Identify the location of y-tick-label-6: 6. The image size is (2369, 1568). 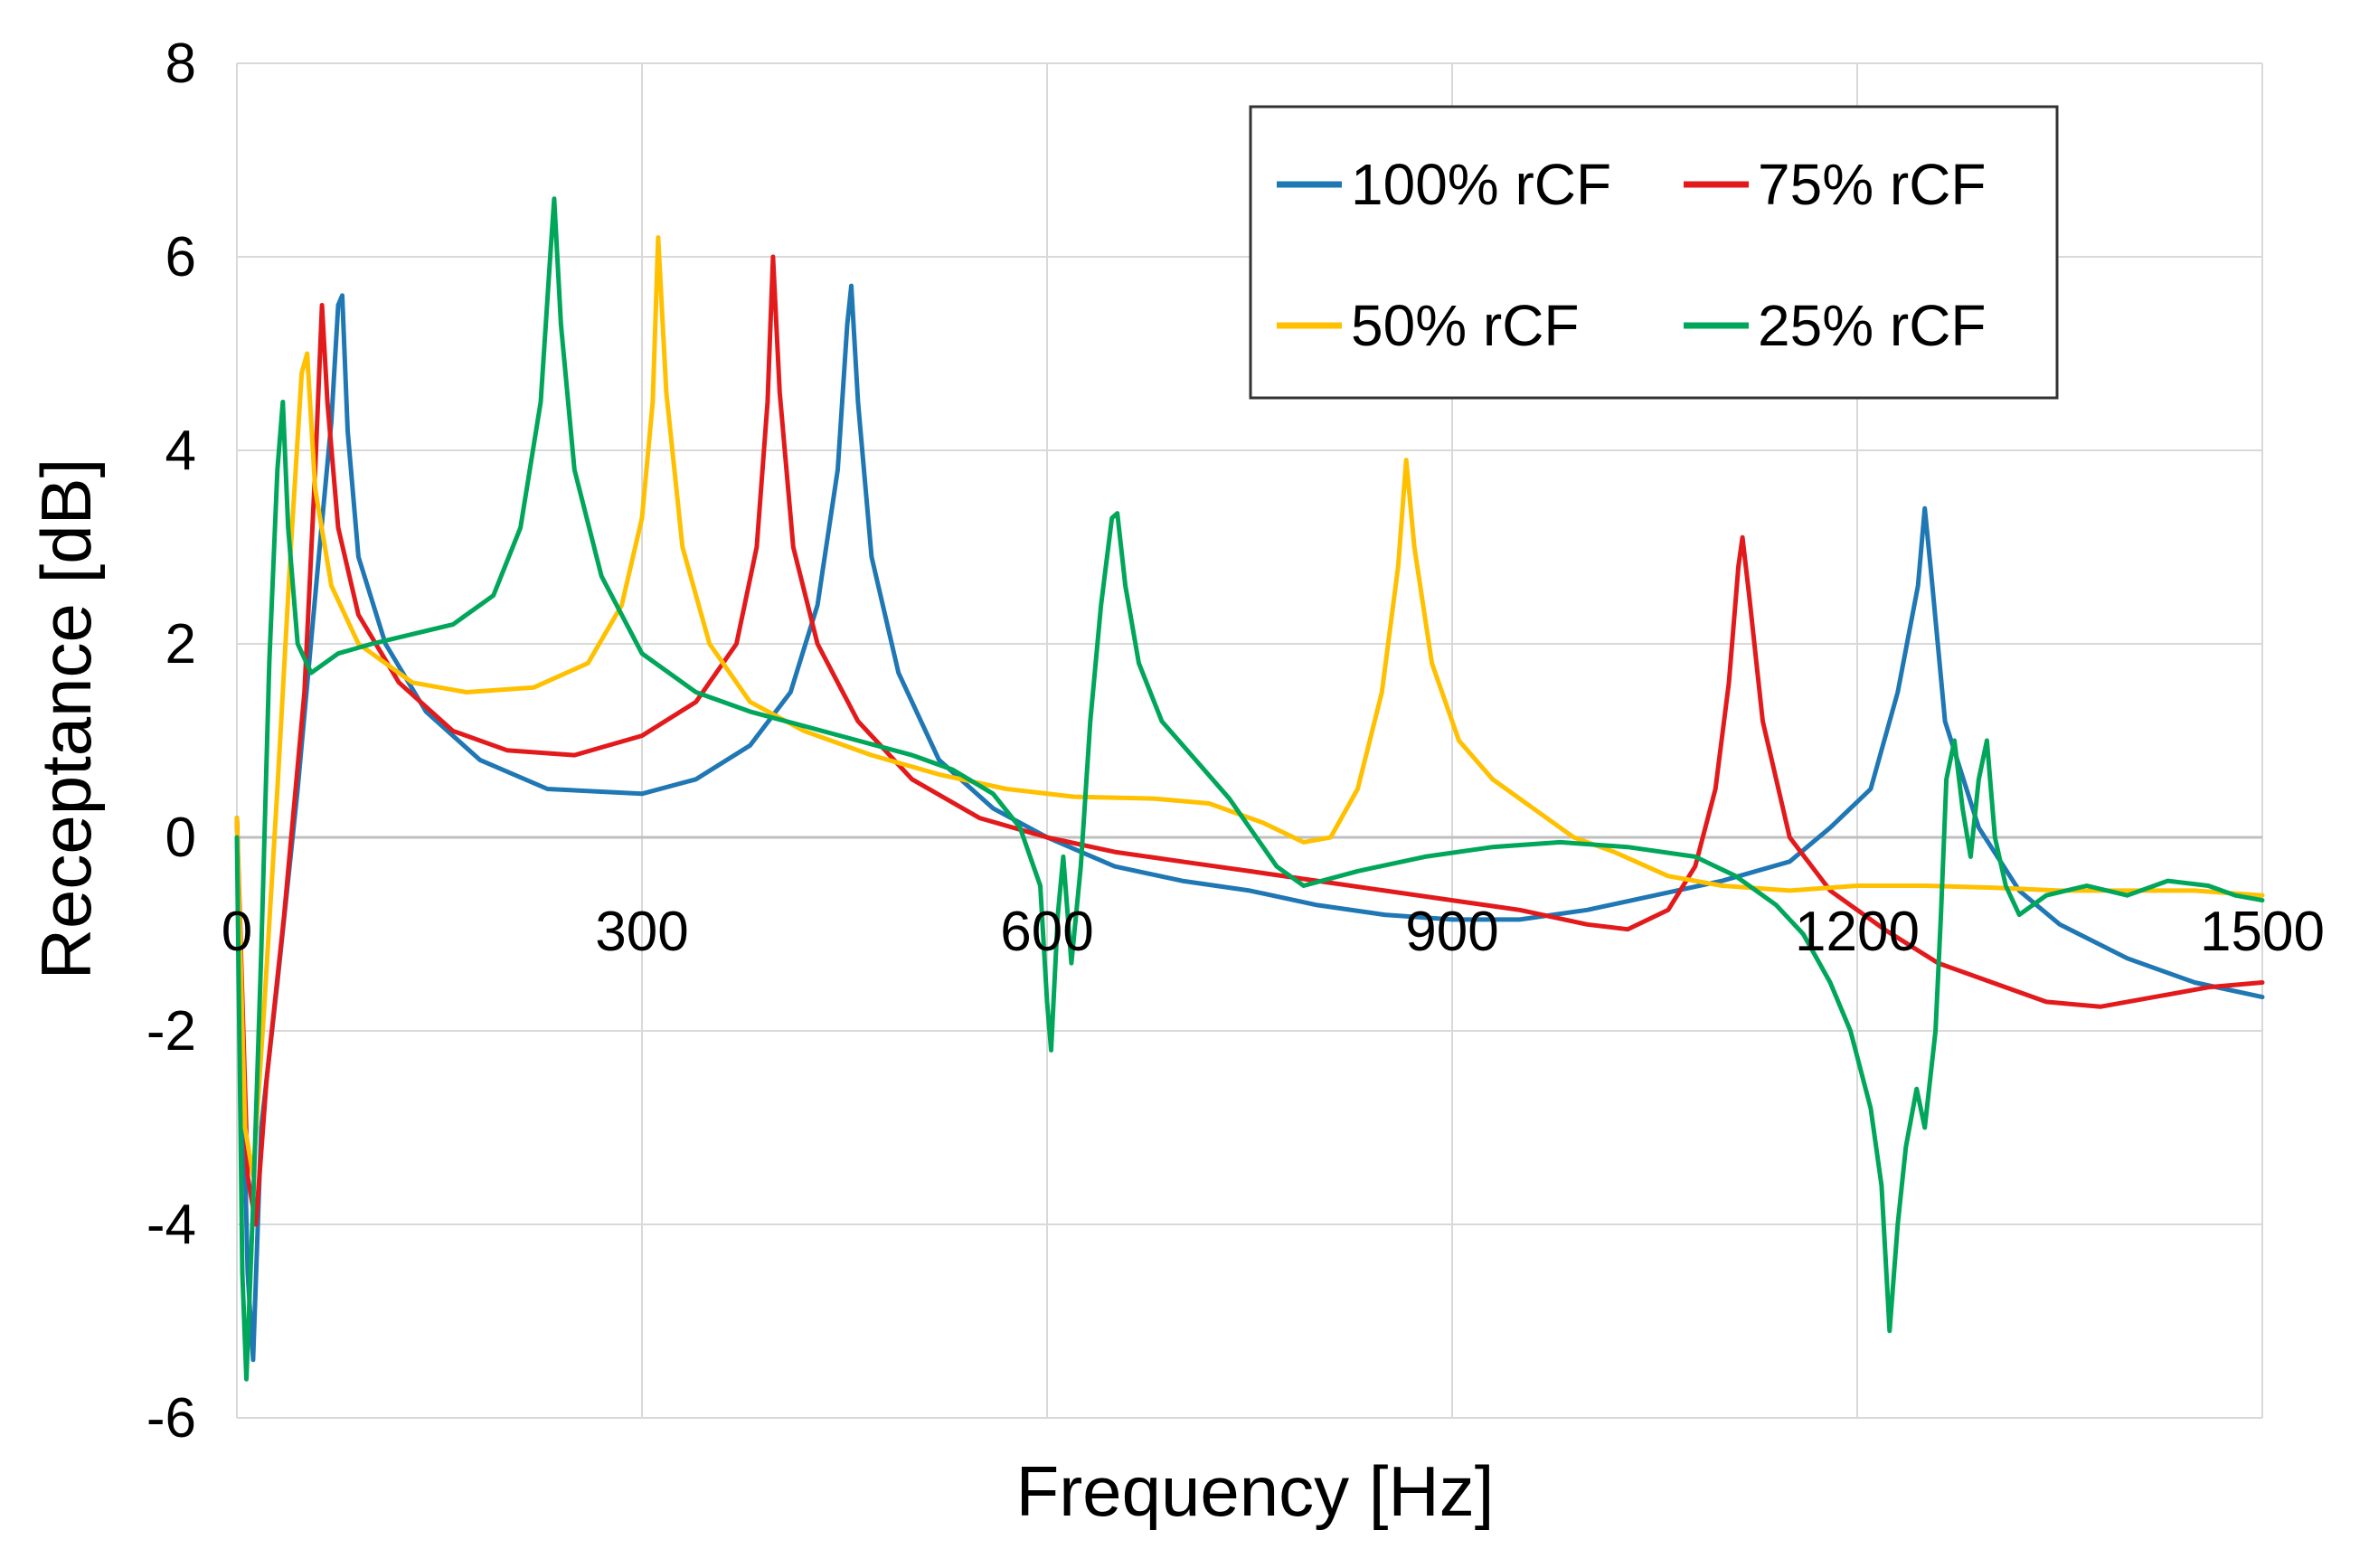
(180, 257).